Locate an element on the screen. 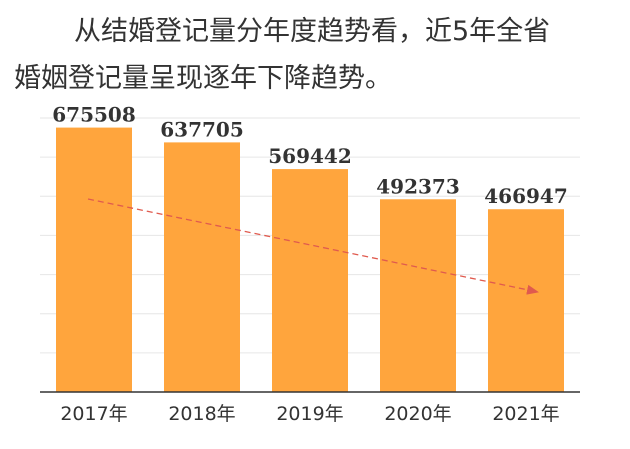 This screenshot has height=449, width=630. x-tick-label: 2019年 is located at coordinates (309, 414).